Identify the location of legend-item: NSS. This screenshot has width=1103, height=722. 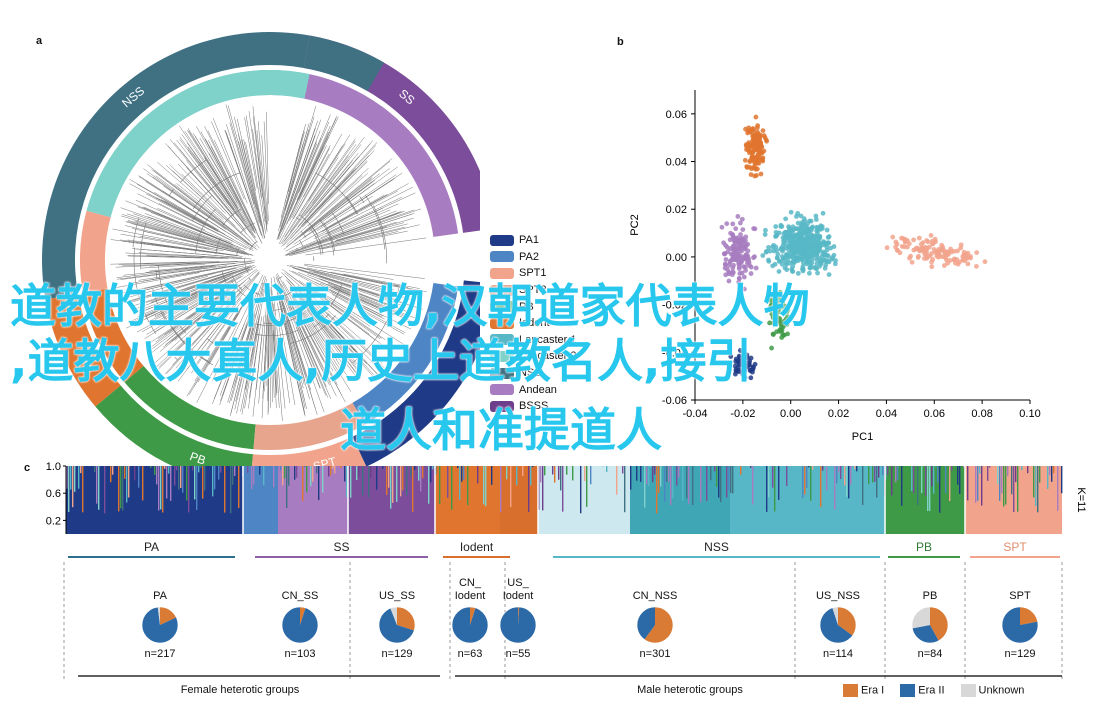
(533, 373).